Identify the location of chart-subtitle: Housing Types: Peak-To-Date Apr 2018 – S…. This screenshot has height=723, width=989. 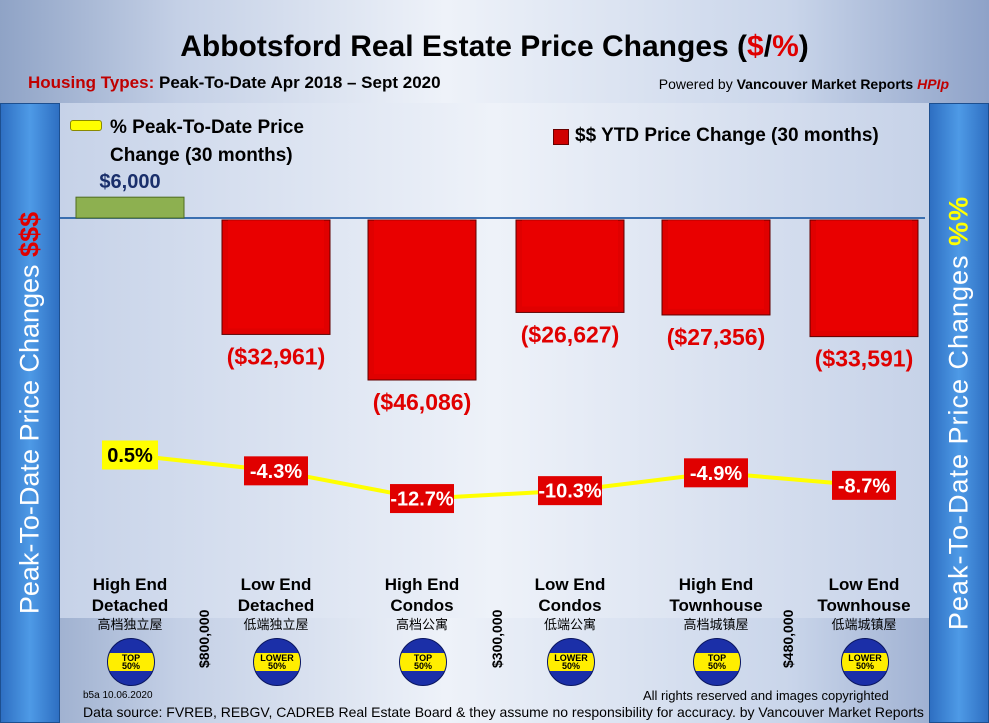
(234, 82).